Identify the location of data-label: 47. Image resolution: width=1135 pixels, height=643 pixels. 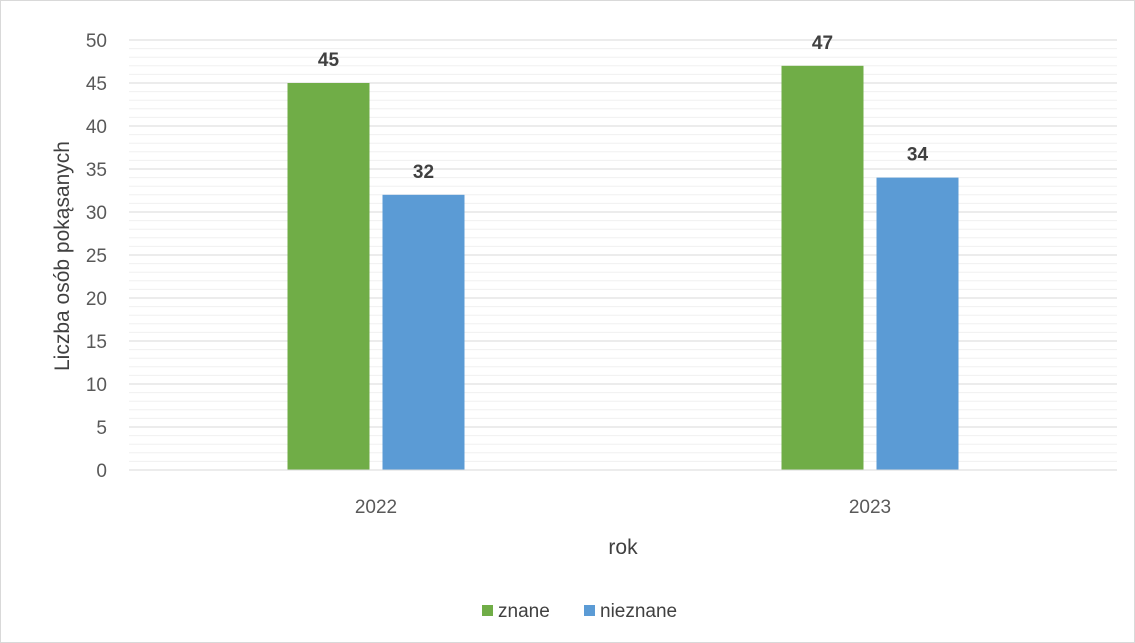
(822, 43).